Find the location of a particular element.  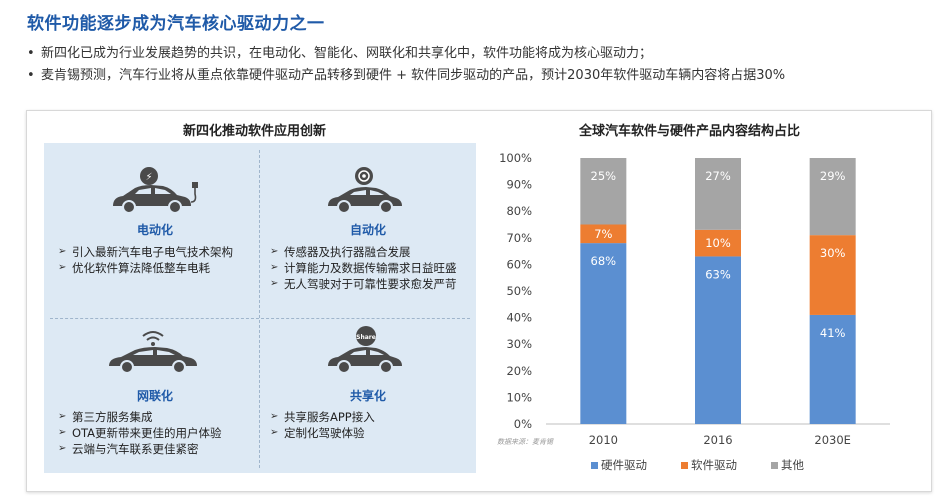

data-label: 30% is located at coordinates (833, 253).